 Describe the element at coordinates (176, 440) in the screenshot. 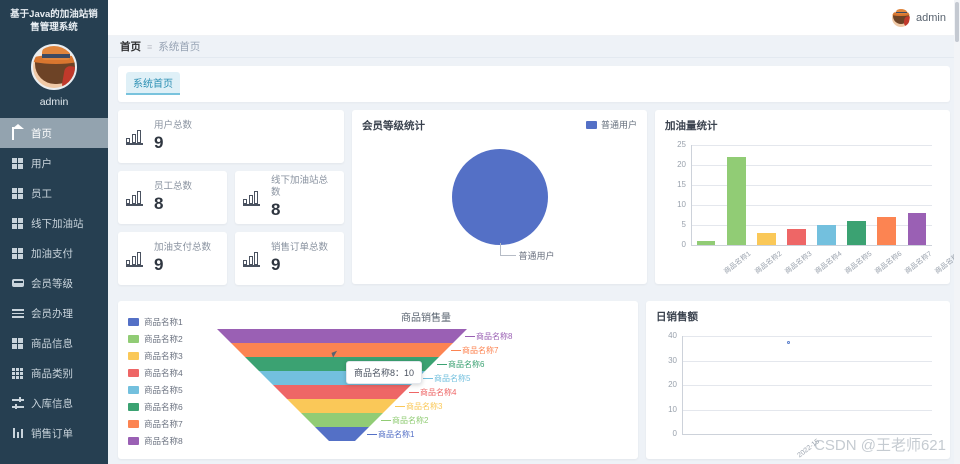

I see `funnel-legend-item: 商品名称8` at that location.